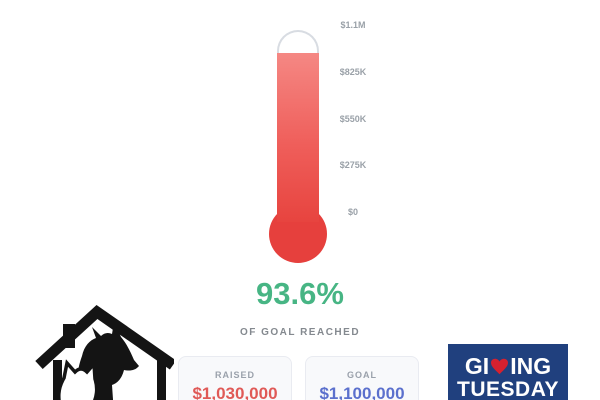  Describe the element at coordinates (234, 375) in the screenshot. I see `raised-label: RAISED` at that location.